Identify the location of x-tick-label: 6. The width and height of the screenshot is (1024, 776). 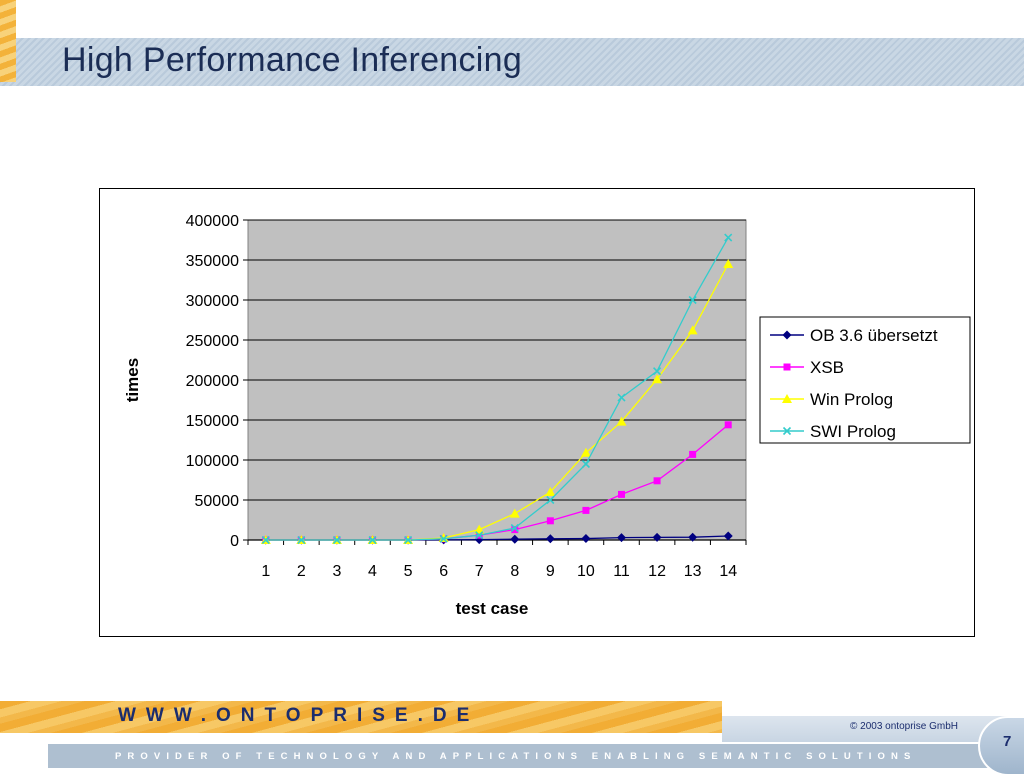
(443, 571).